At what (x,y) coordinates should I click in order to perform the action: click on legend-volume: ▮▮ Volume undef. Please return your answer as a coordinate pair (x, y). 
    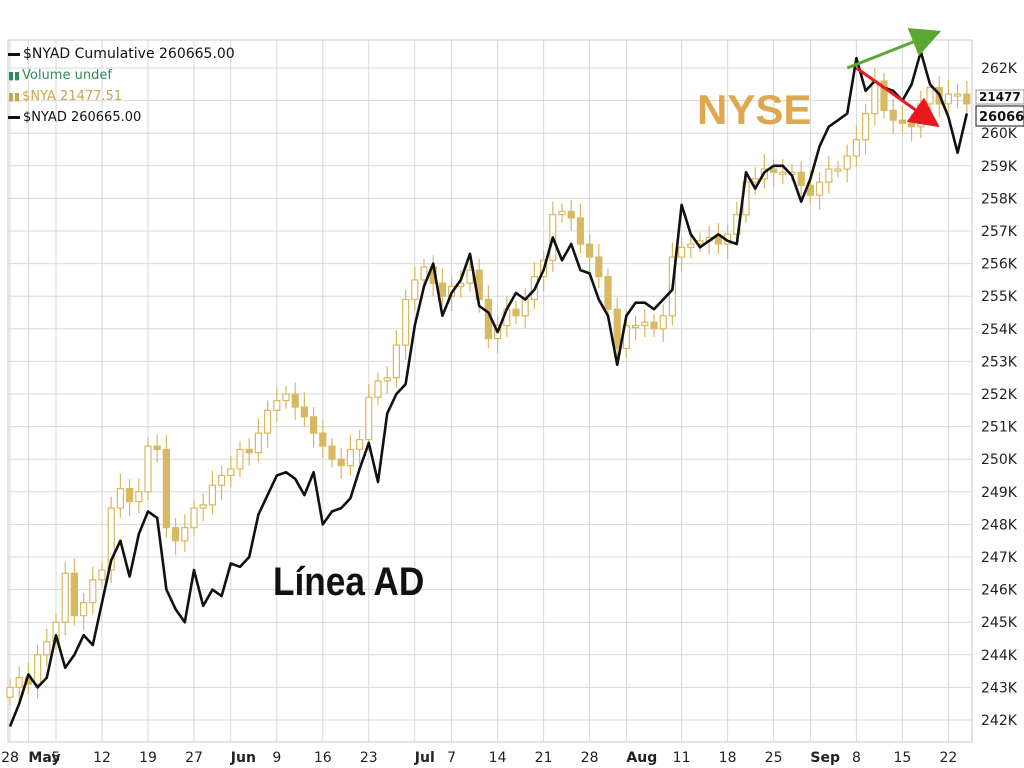
    Looking at the image, I should click on (121, 75).